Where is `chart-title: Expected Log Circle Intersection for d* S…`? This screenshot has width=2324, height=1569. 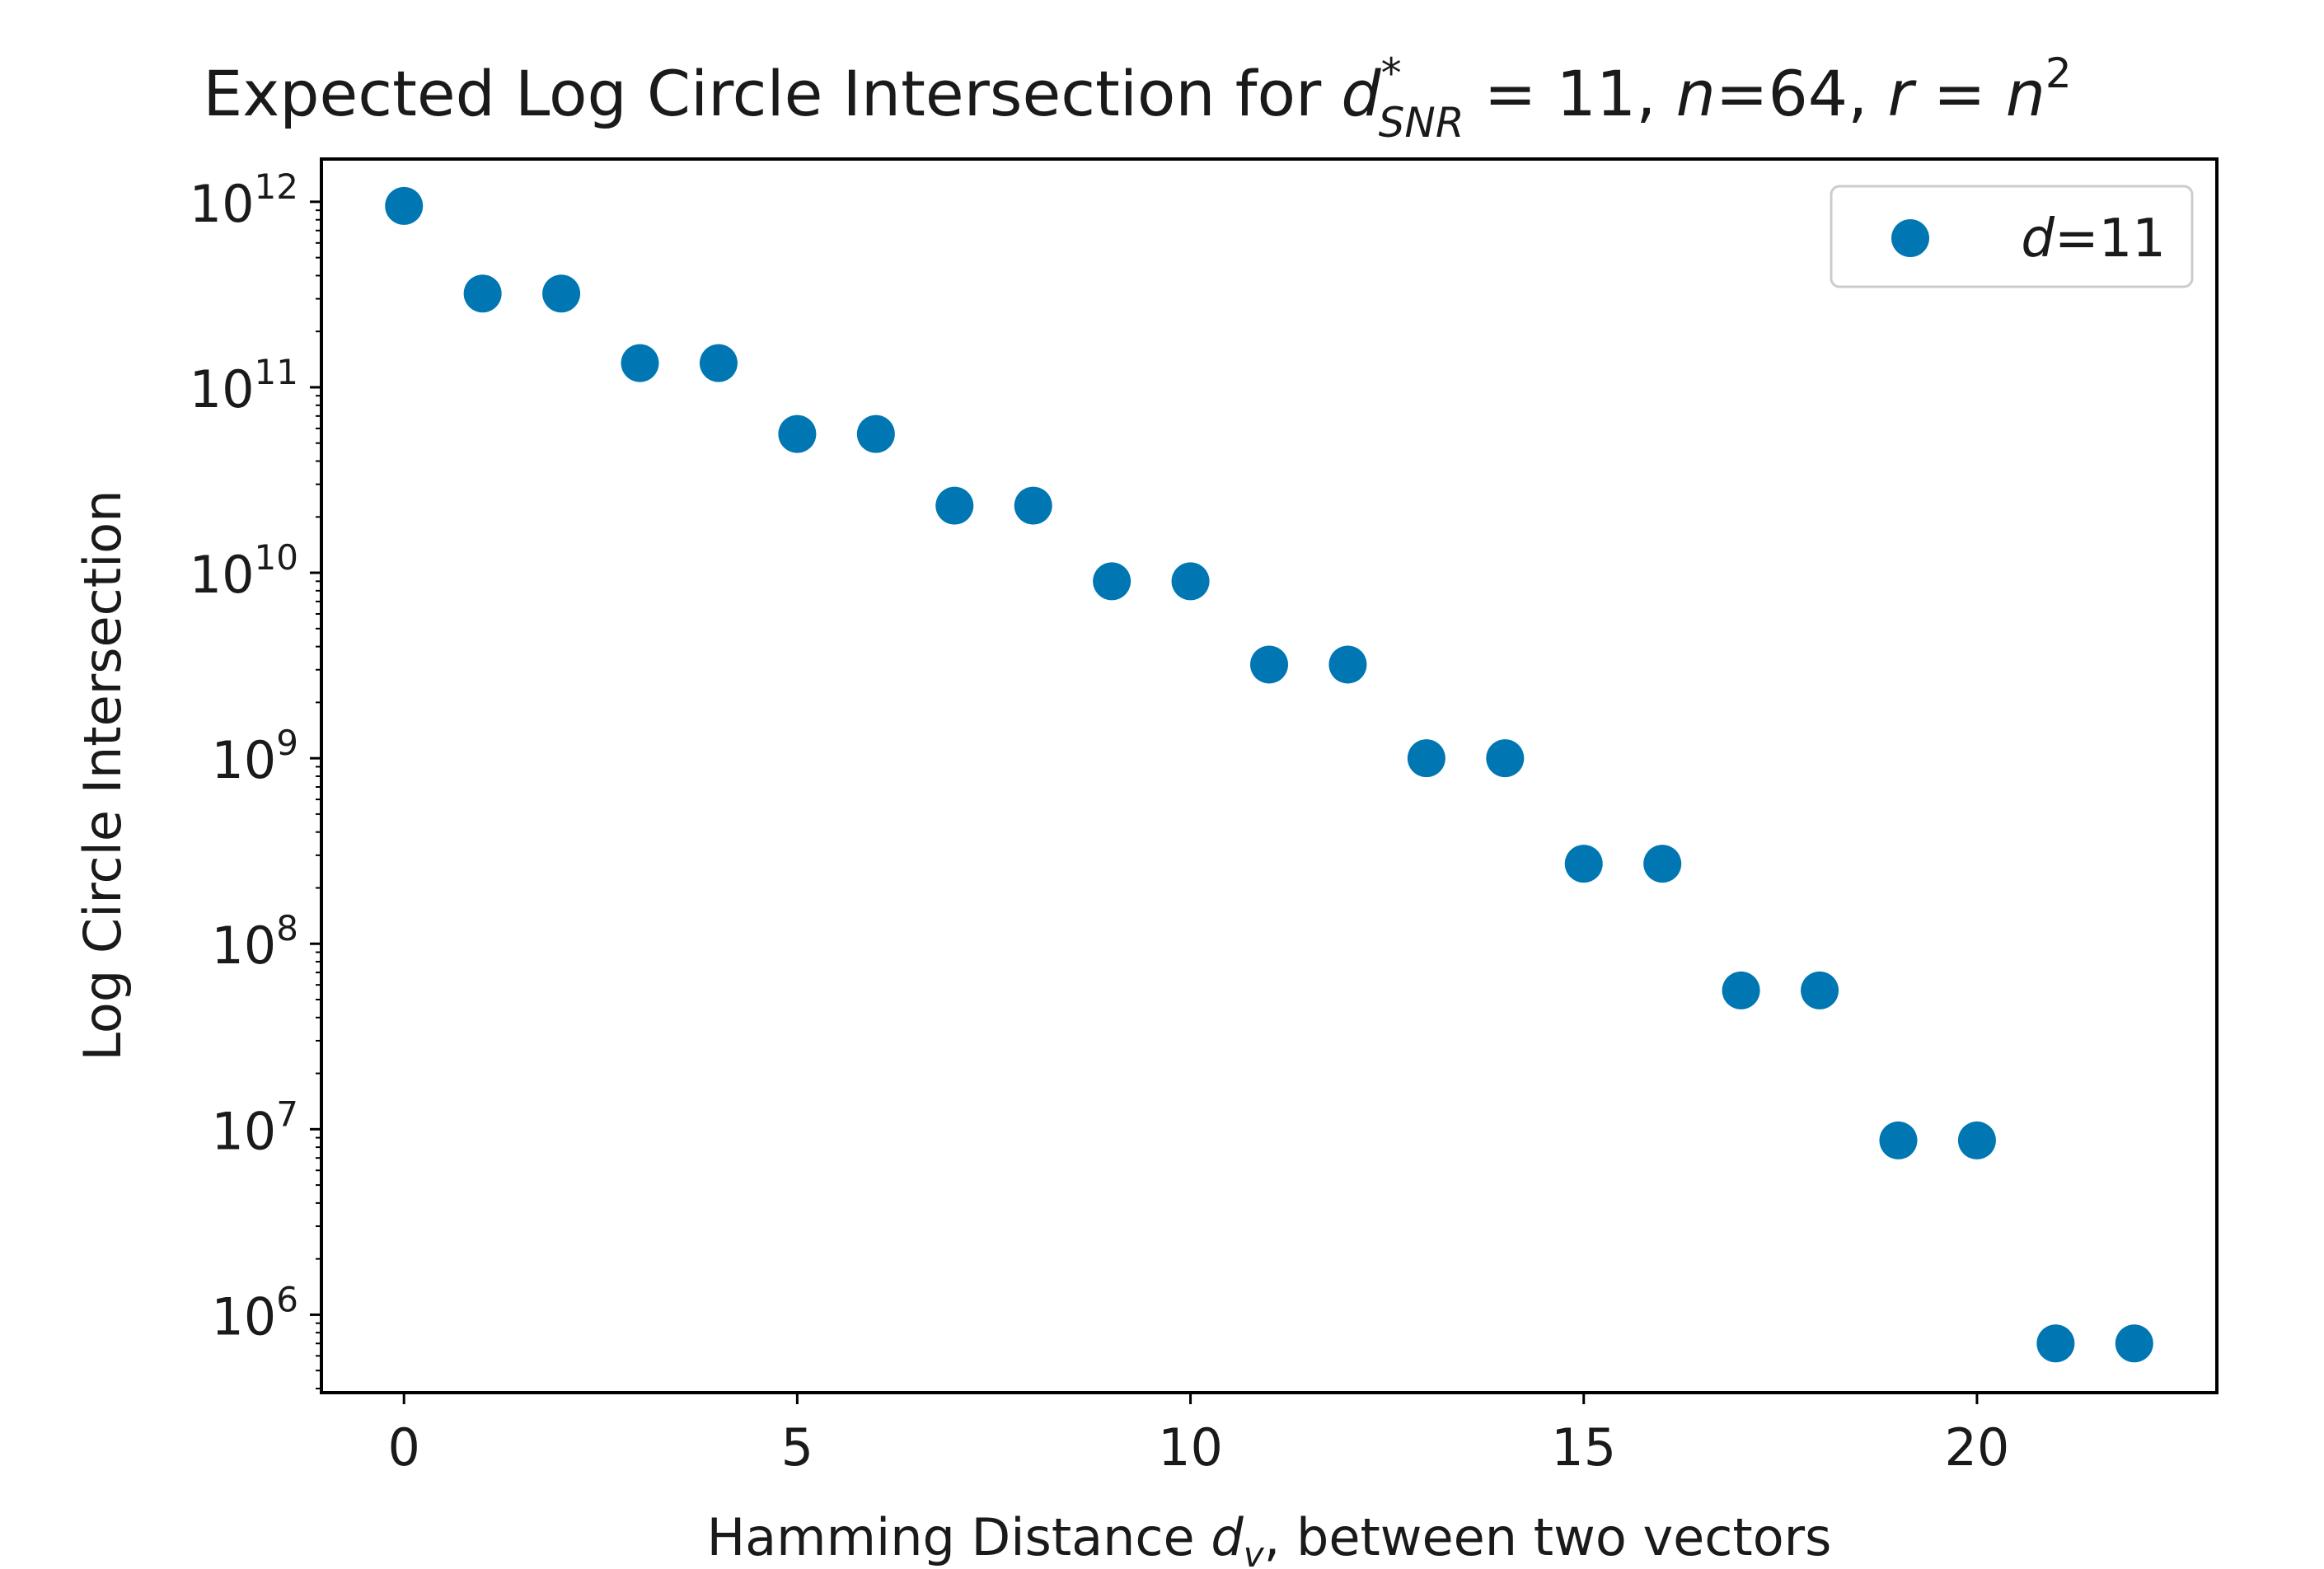
chart-title: Expected Log Circle Intersection for d* S… is located at coordinates (1137, 98).